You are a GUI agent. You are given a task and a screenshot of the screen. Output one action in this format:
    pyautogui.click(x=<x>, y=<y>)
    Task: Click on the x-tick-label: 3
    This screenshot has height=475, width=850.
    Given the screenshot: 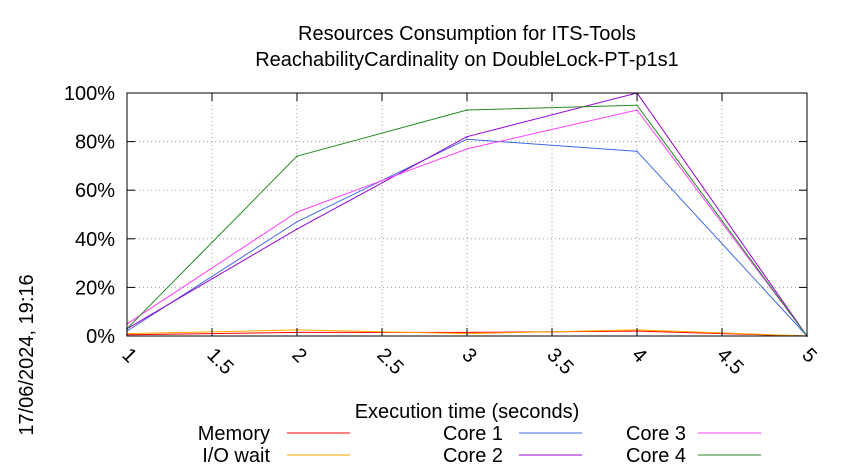 What is the action you would take?
    pyautogui.click(x=468, y=355)
    